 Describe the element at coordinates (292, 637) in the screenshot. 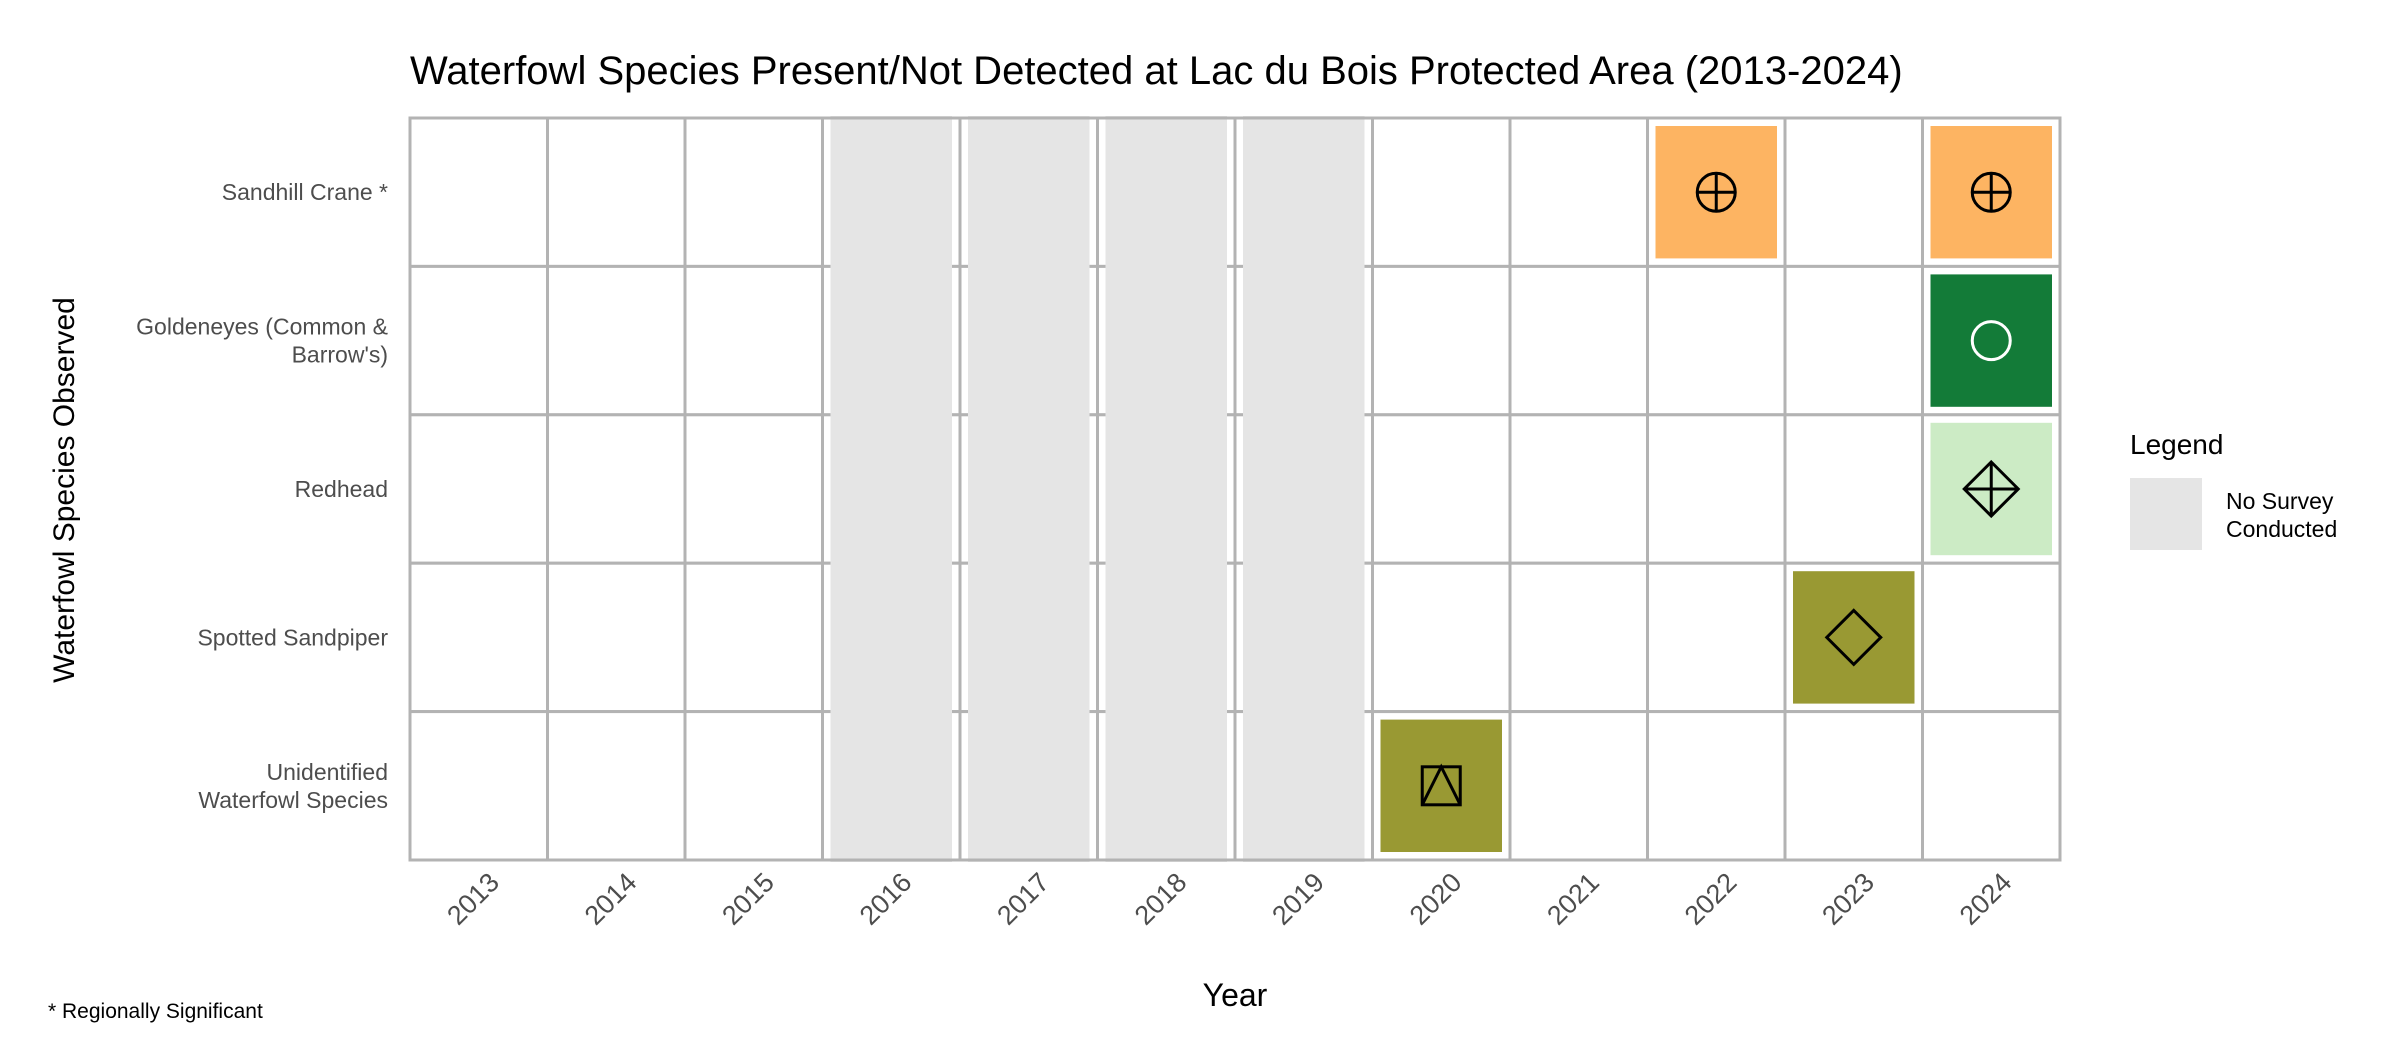

I see `y-tick-label: Spotted Sandpiper` at that location.